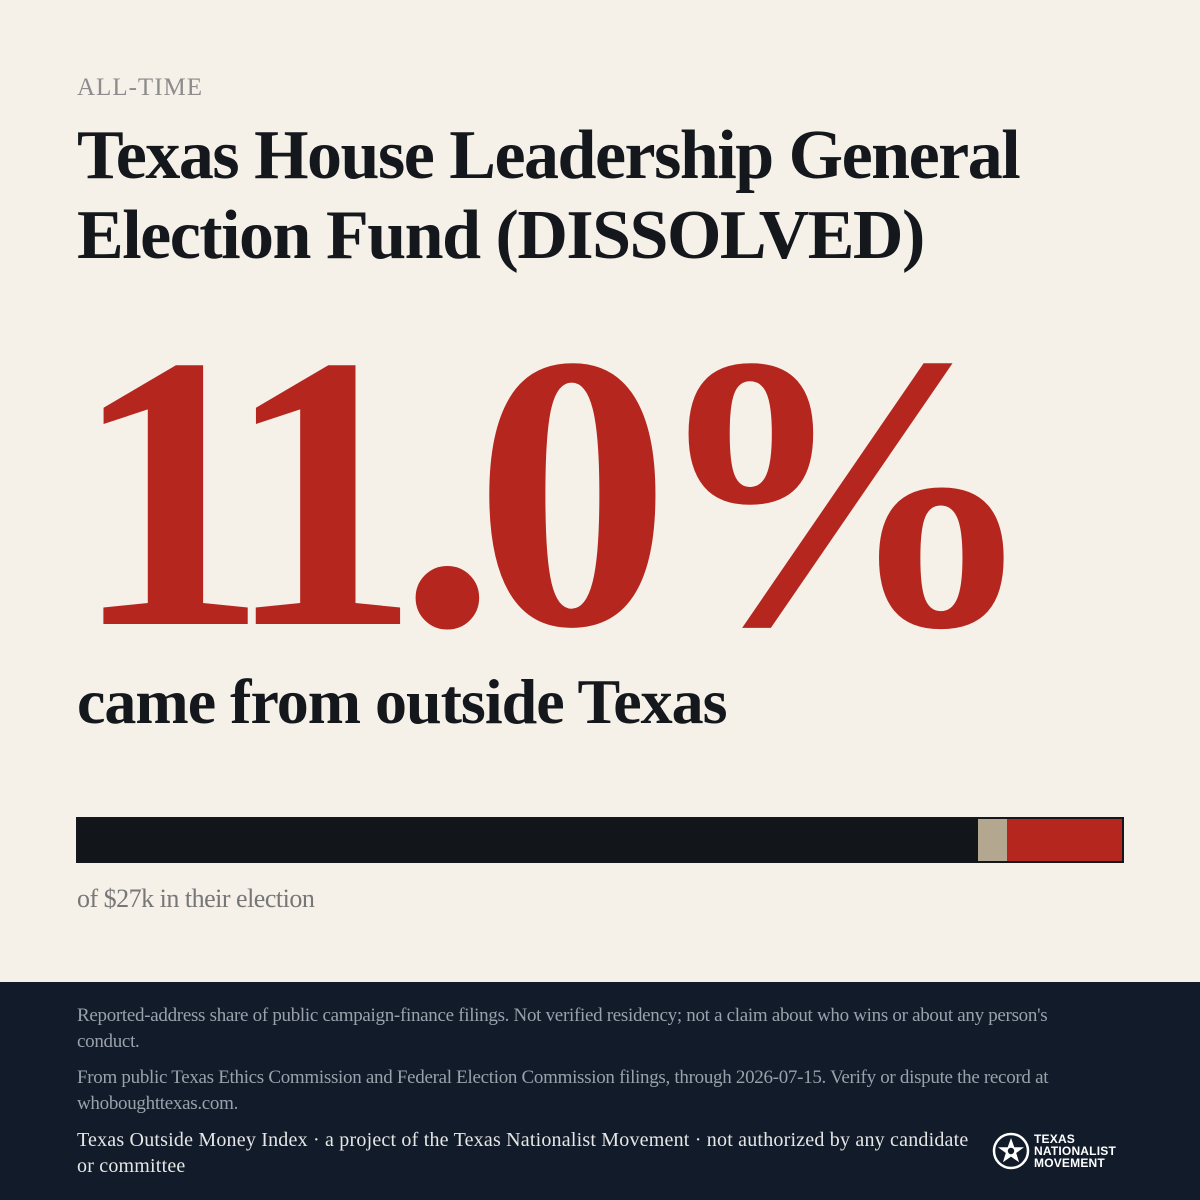  I want to click on logo-wordmark: TEXAS NATIONALIST MOVEMENT, so click(1075, 1151).